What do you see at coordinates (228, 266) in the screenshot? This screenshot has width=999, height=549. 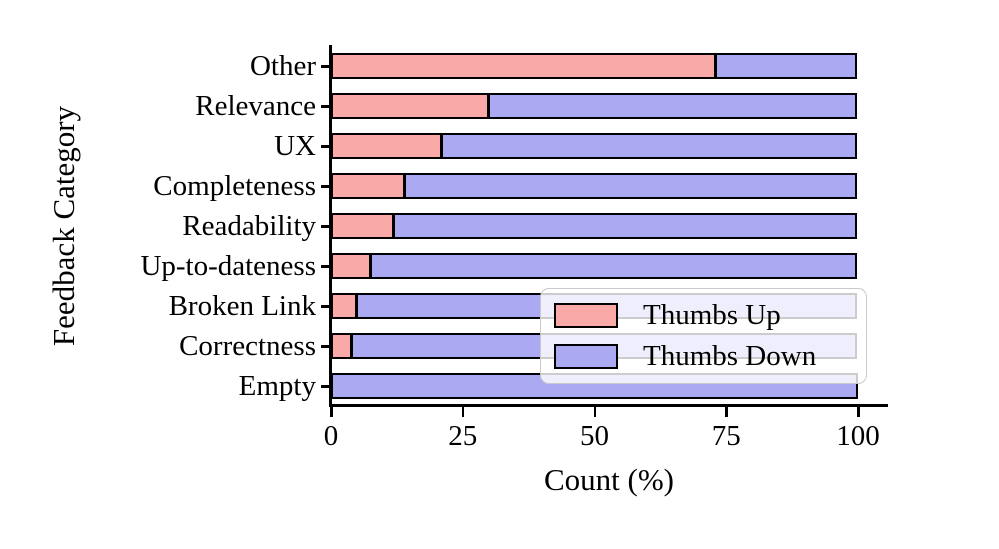 I see `y-tick-label: Up-to-dateness` at bounding box center [228, 266].